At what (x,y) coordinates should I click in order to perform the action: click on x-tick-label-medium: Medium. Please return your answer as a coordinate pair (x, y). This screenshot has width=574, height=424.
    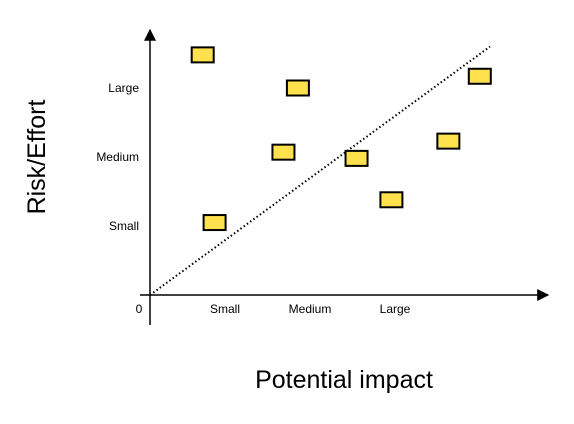
    Looking at the image, I should click on (310, 309).